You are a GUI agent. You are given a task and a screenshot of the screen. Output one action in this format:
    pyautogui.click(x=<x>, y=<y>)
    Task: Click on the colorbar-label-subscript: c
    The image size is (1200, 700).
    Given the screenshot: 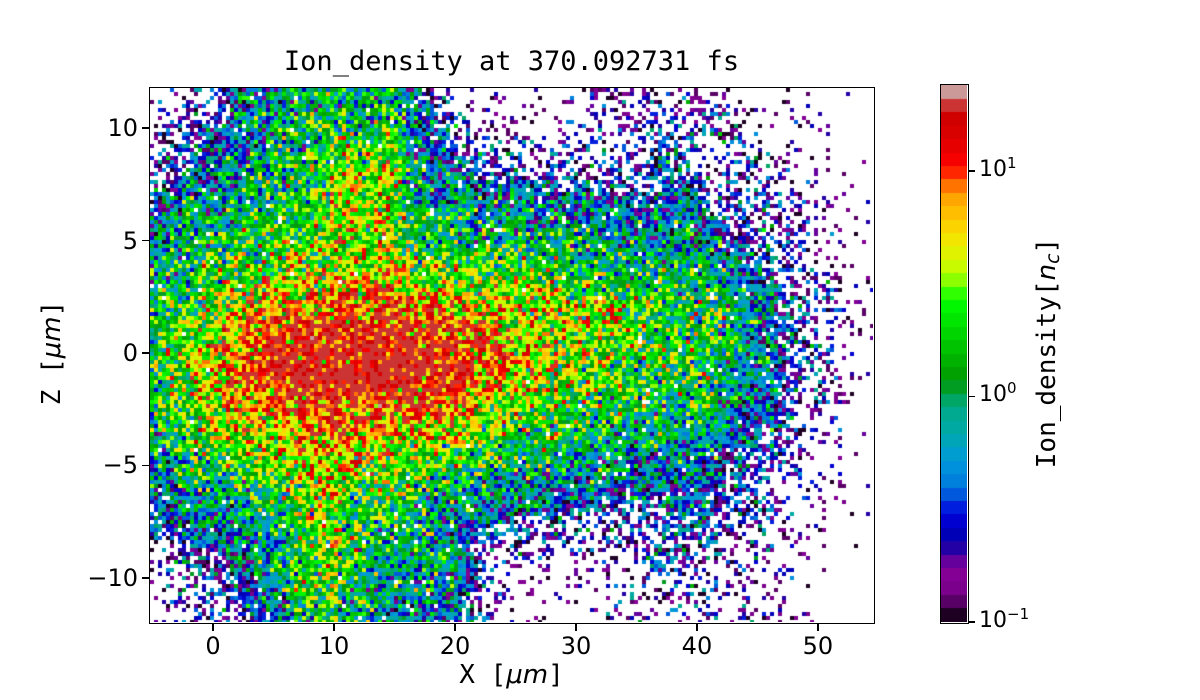 What is the action you would take?
    pyautogui.click(x=1053, y=258)
    